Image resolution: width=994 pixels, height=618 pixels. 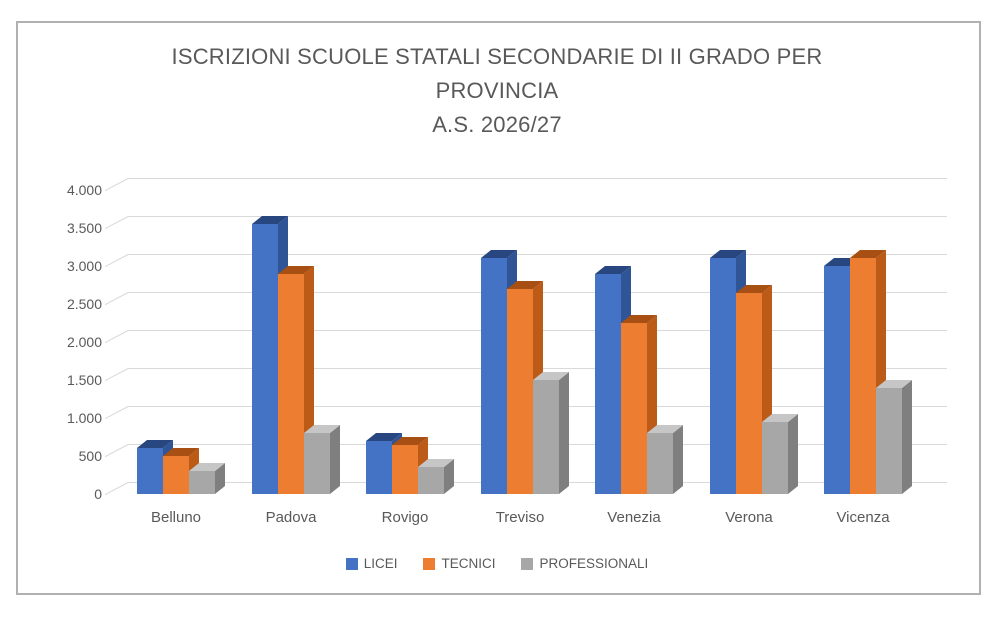 I want to click on bar-licei-belluno-front, so click(x=150, y=471).